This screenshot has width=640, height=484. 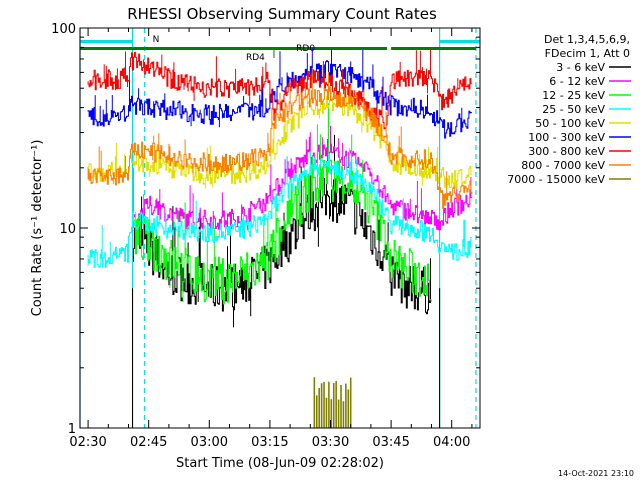 I want to click on series-6-12-kev, so click(x=302, y=178).